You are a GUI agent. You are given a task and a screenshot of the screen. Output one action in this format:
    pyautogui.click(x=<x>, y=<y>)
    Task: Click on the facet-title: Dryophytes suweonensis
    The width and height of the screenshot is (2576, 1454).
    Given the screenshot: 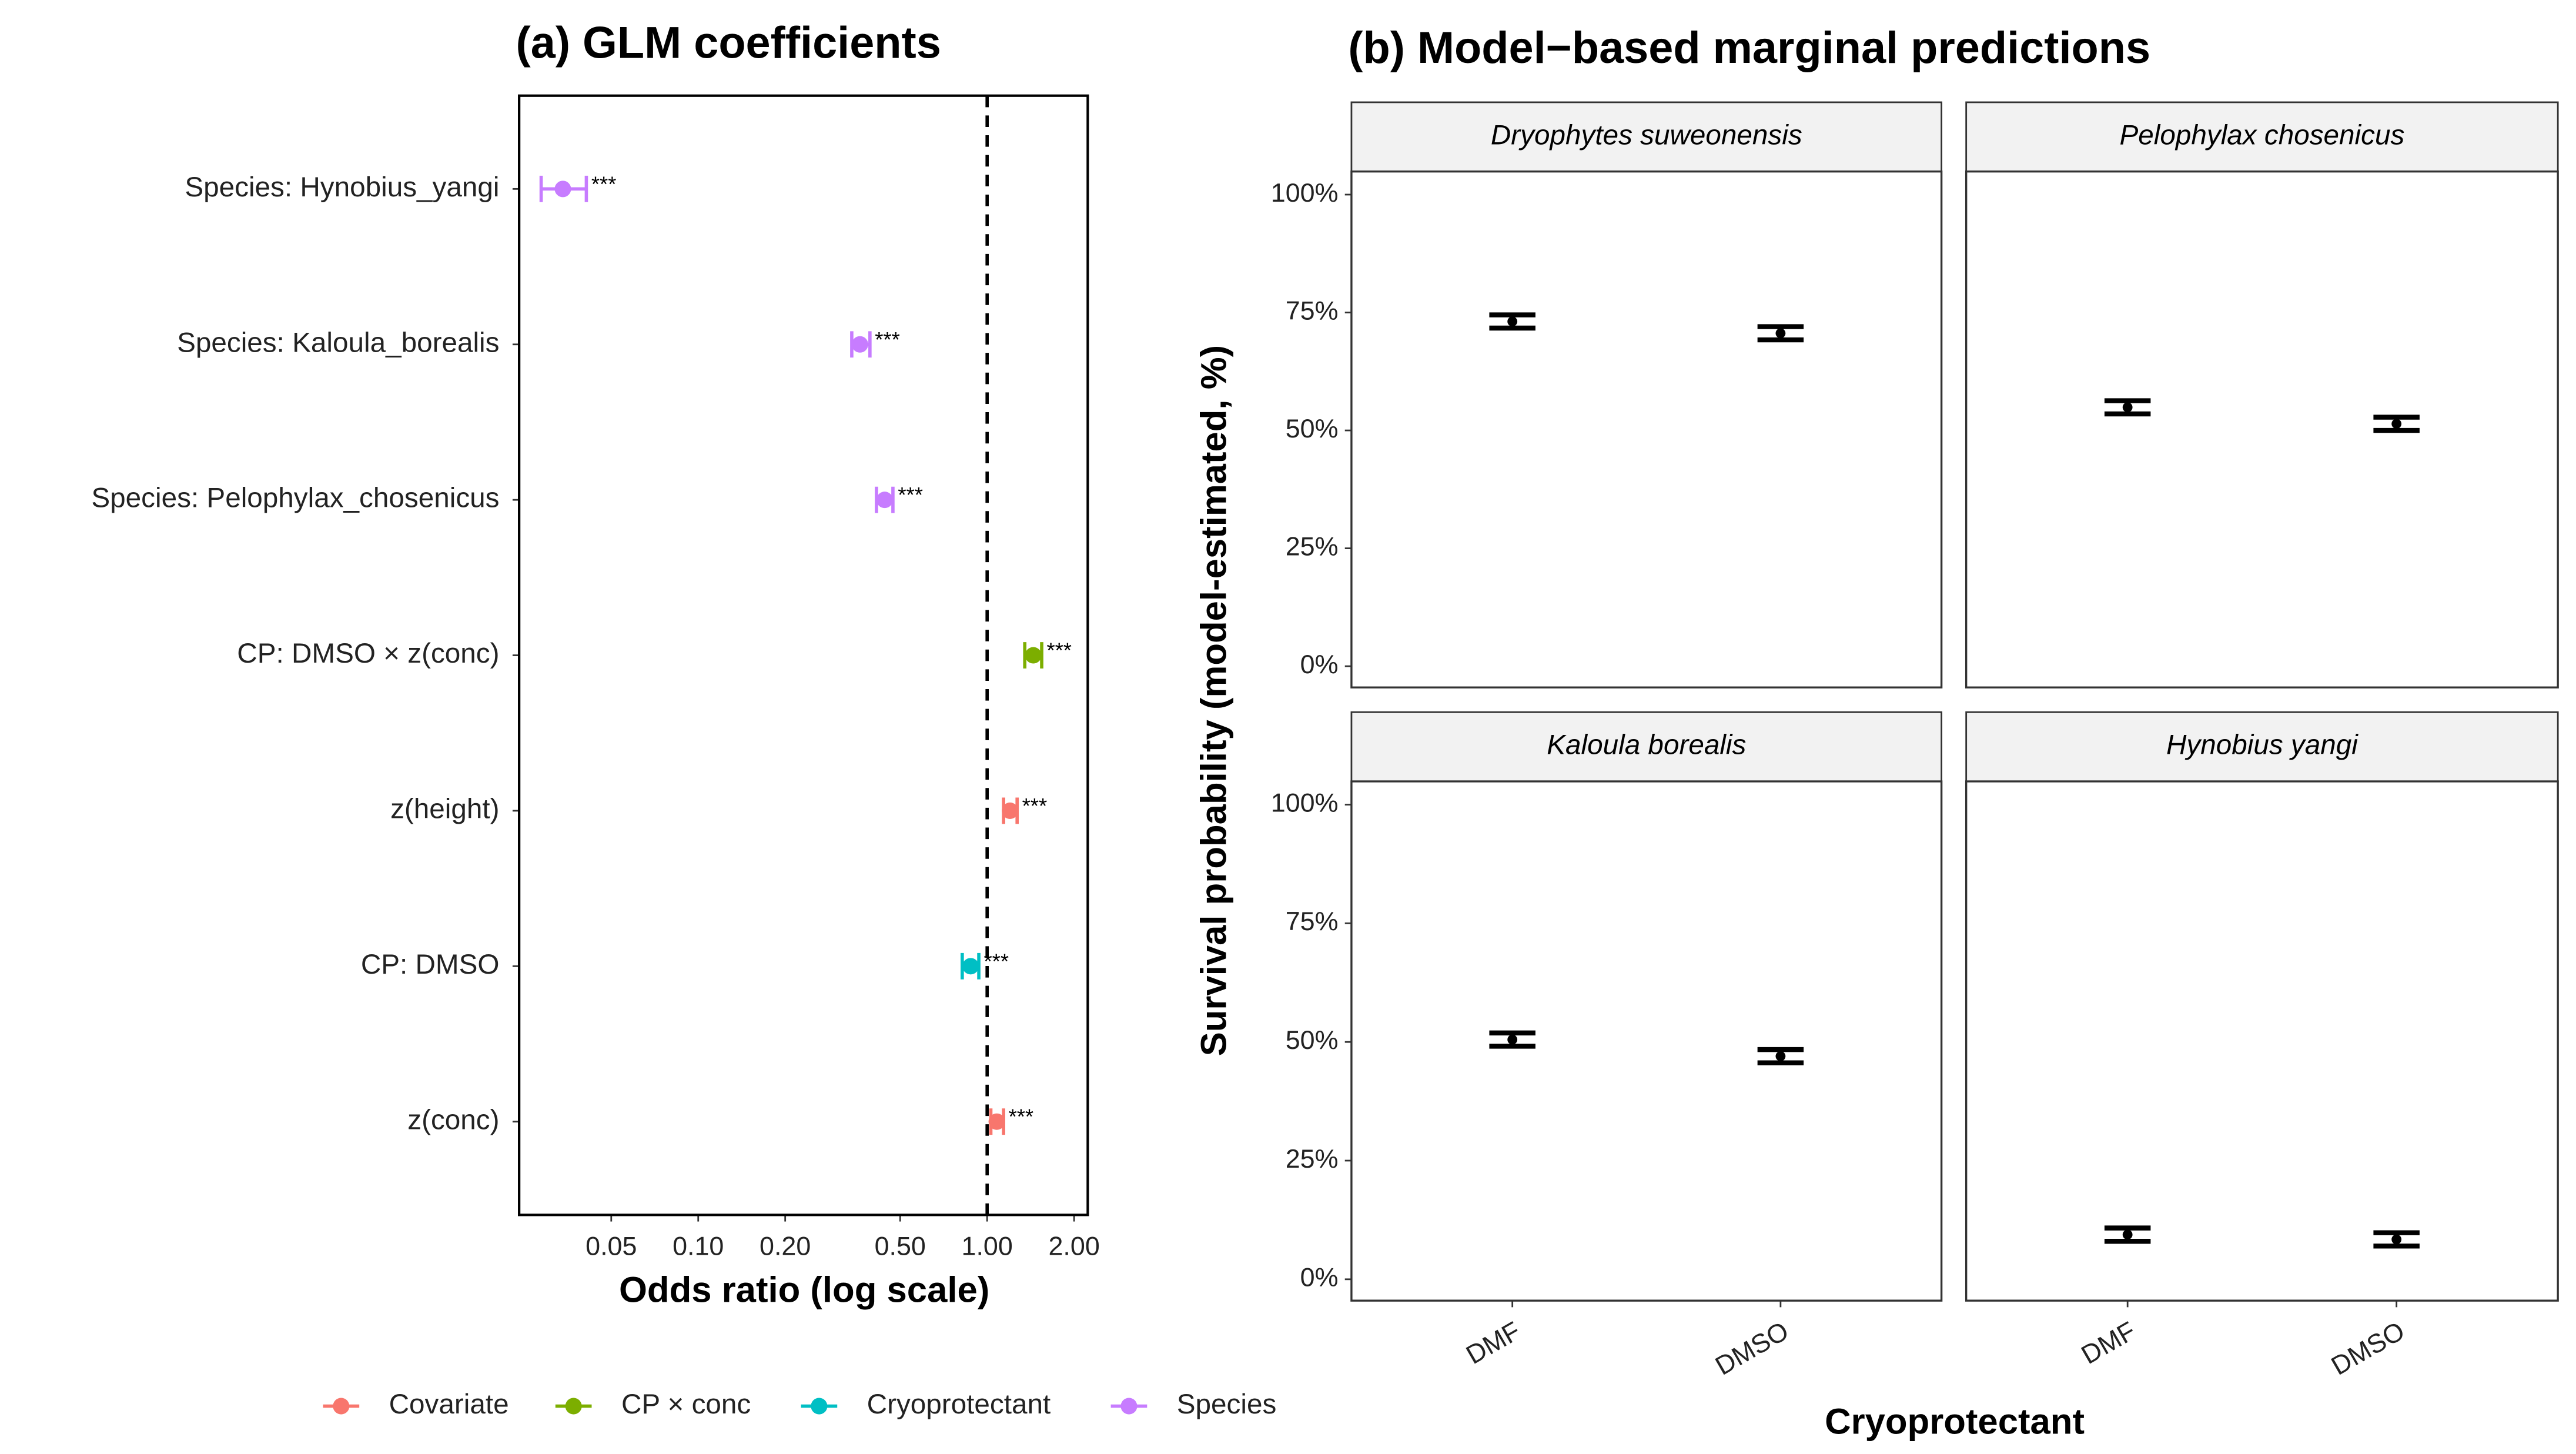 What is the action you would take?
    pyautogui.click(x=1646, y=135)
    